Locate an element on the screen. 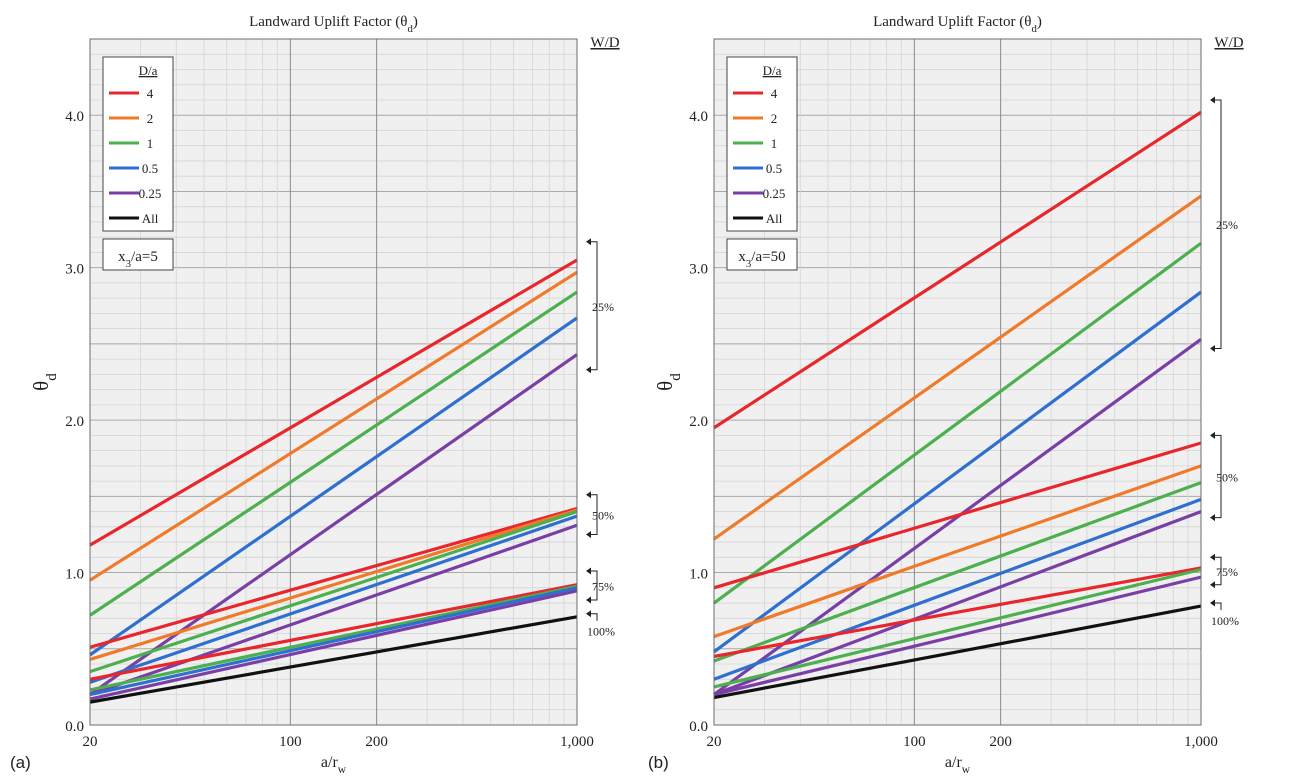 Image resolution: width=1314 pixels, height=779 pixels. group-label: 75% is located at coordinates (603, 587).